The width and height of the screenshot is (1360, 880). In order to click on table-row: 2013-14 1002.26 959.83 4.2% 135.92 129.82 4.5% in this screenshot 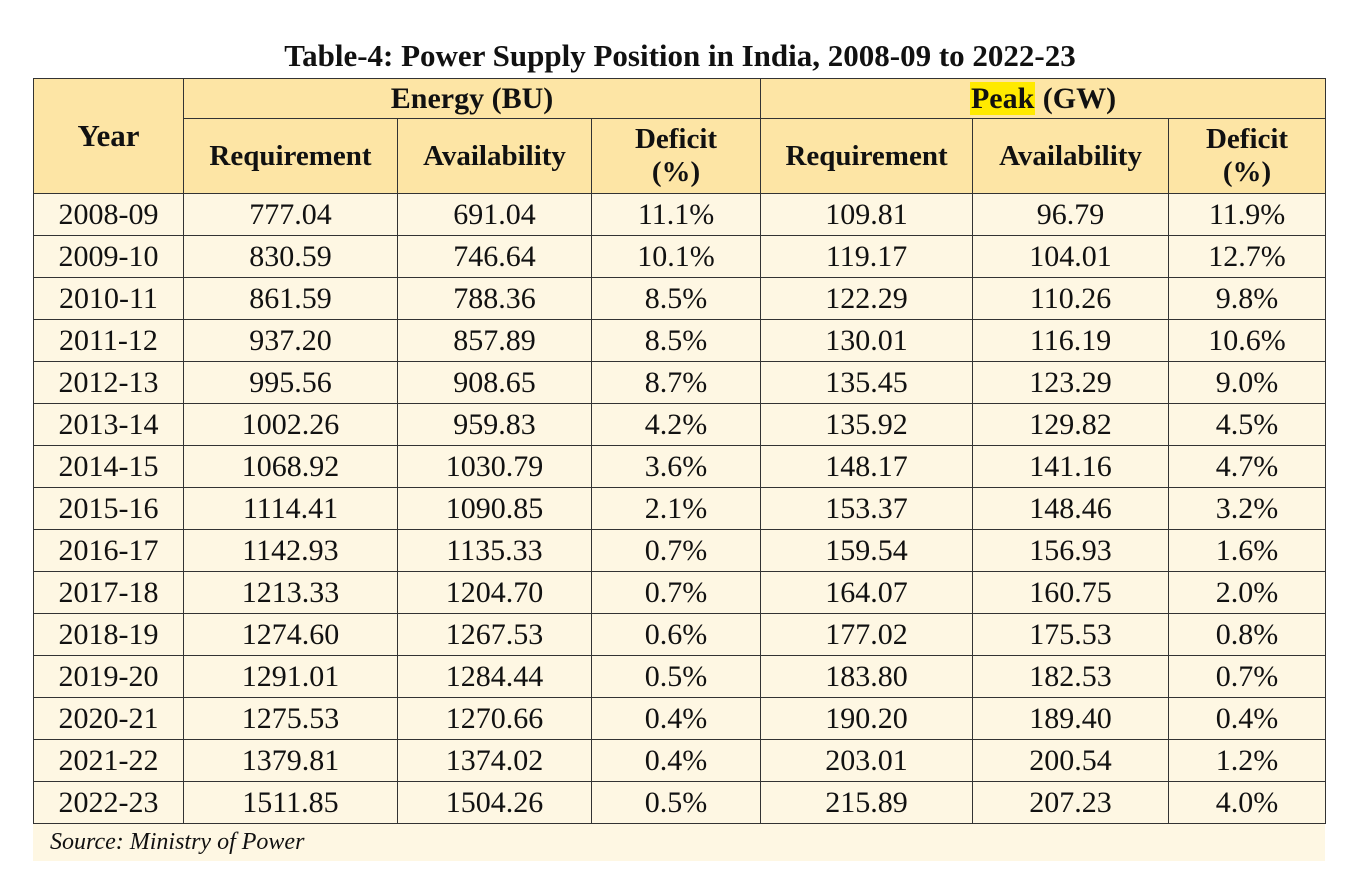, I will do `click(680, 424)`.